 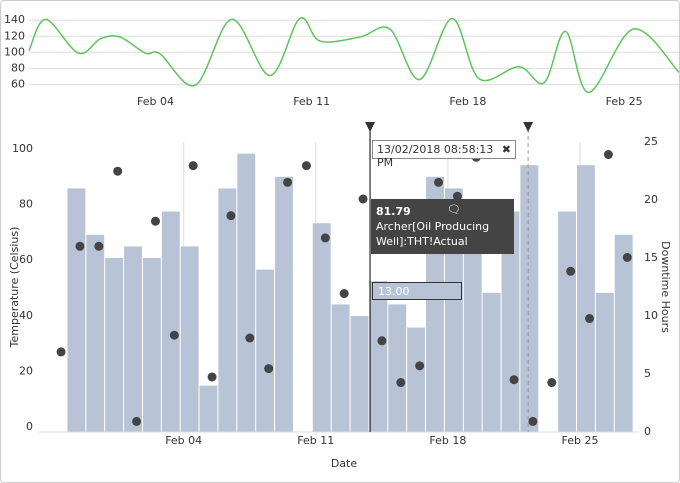 I want to click on y-tick-label: 140, so click(x=14, y=19).